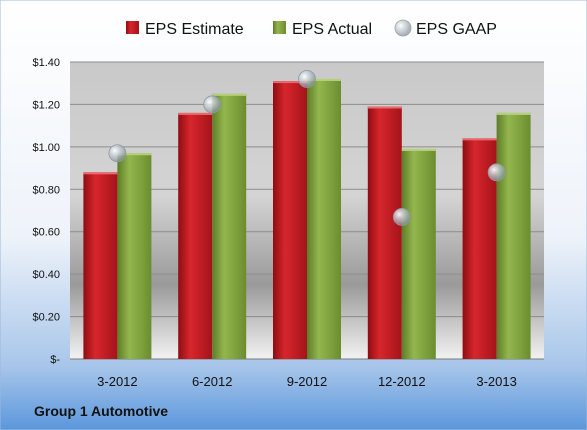 The image size is (587, 430). What do you see at coordinates (46, 63) in the screenshot?
I see `y-tick-label: $1.40` at bounding box center [46, 63].